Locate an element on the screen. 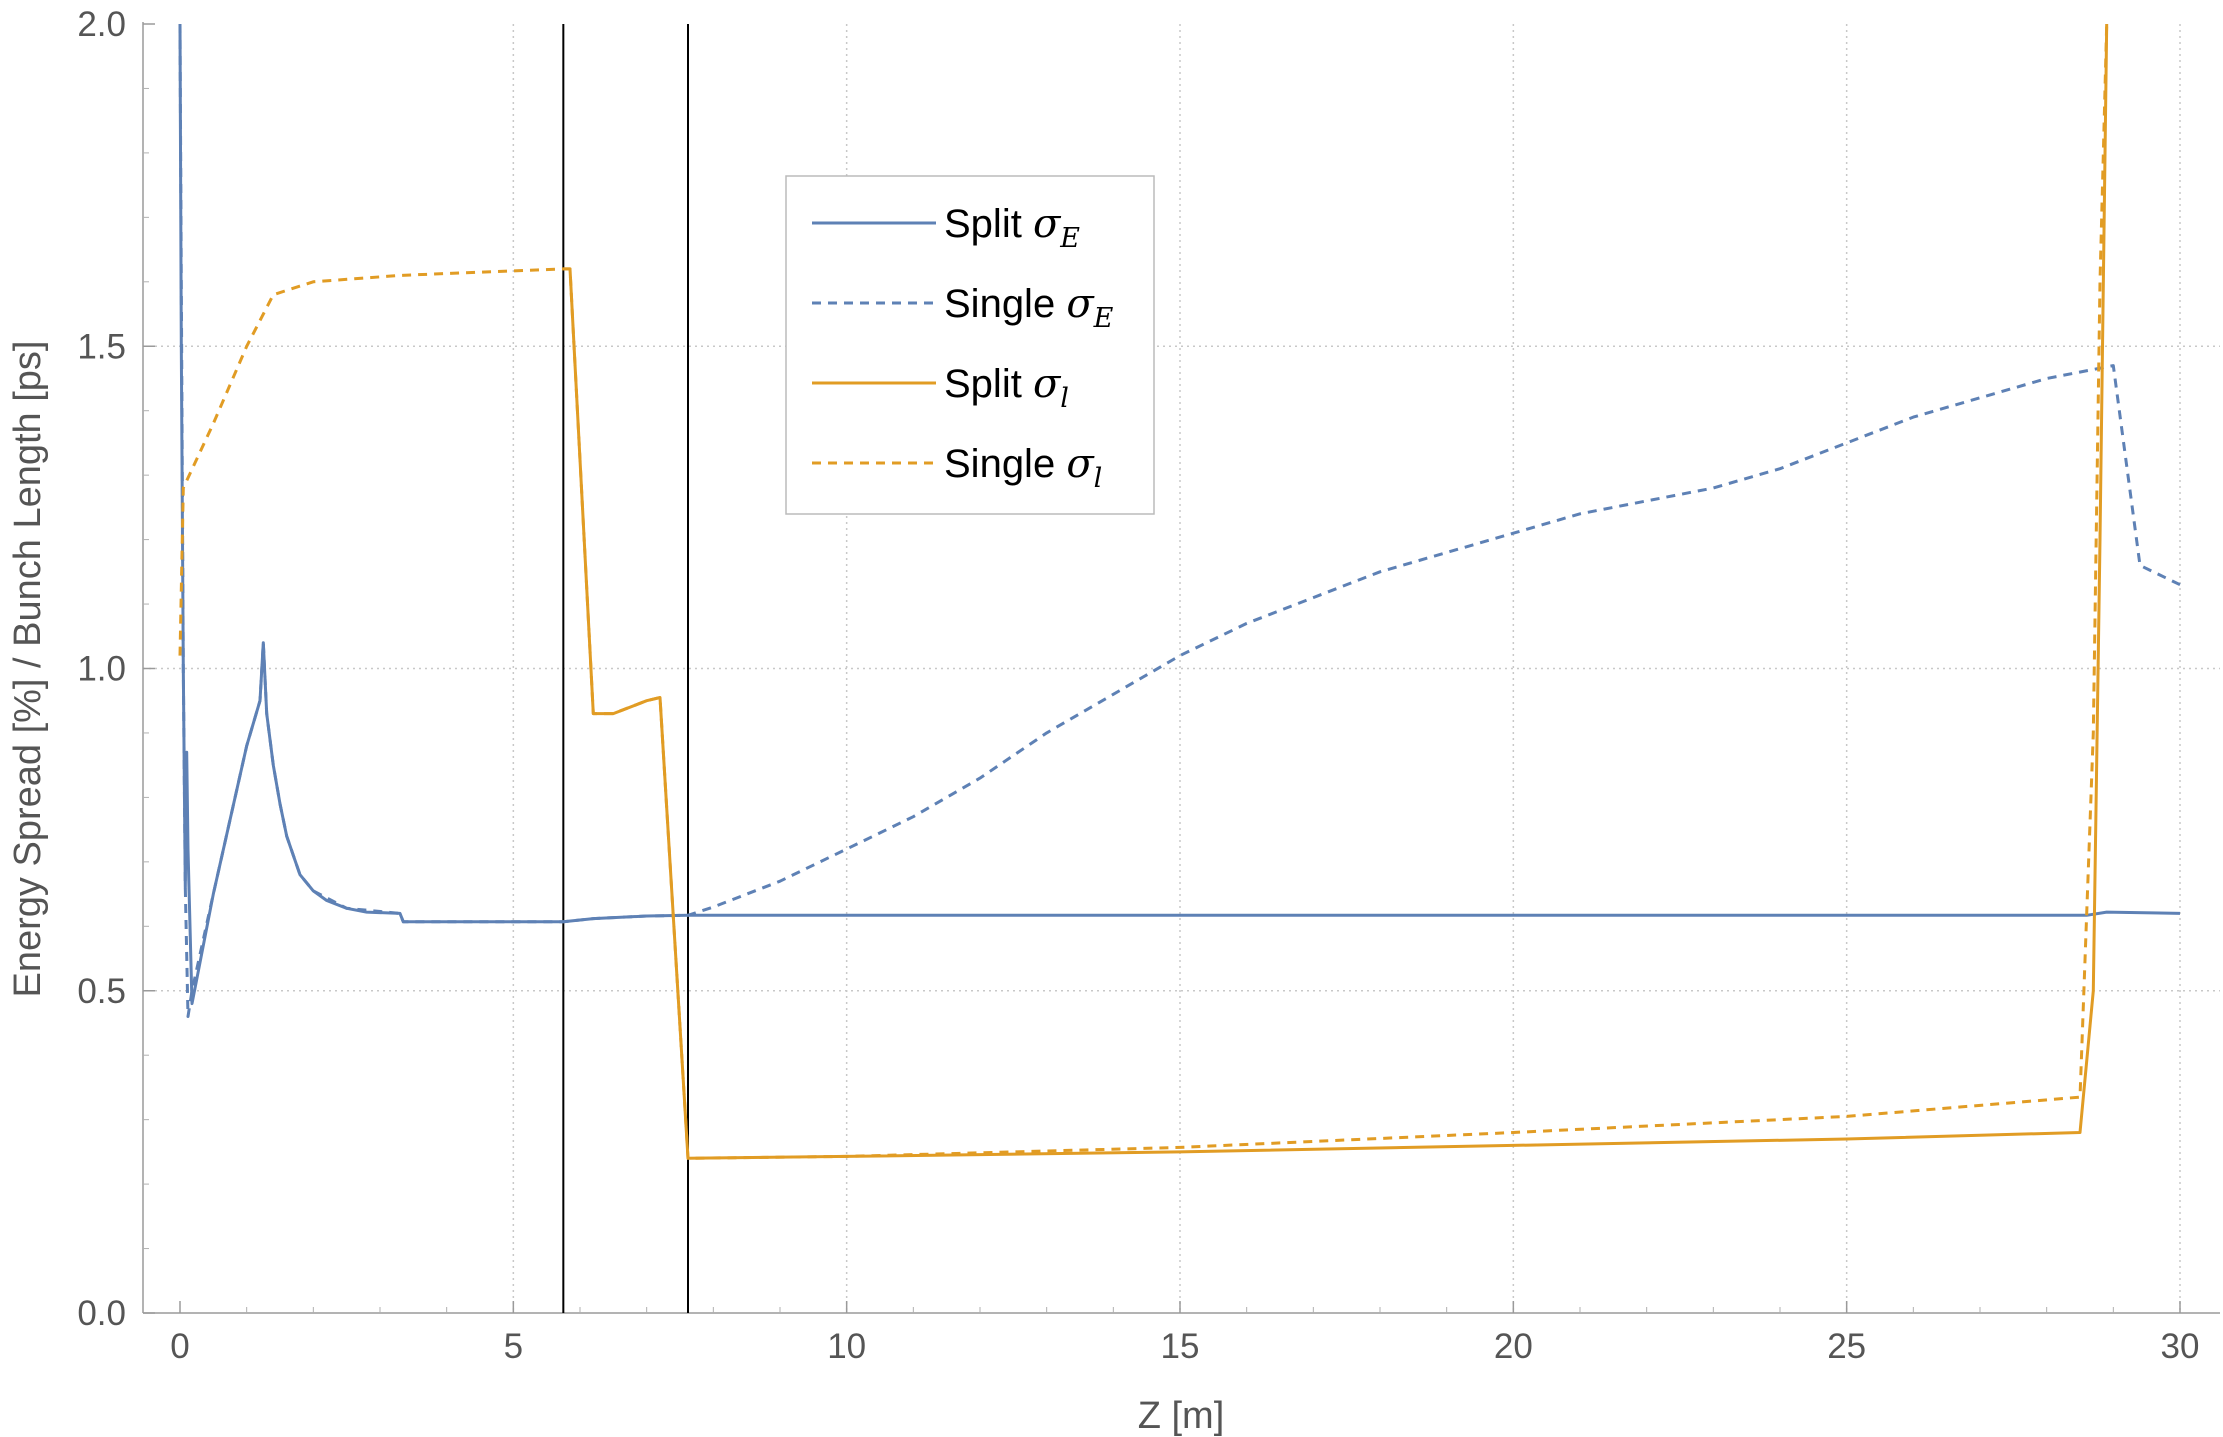 The image size is (2223, 1437). x-tick-label: 20 is located at coordinates (1513, 1346).